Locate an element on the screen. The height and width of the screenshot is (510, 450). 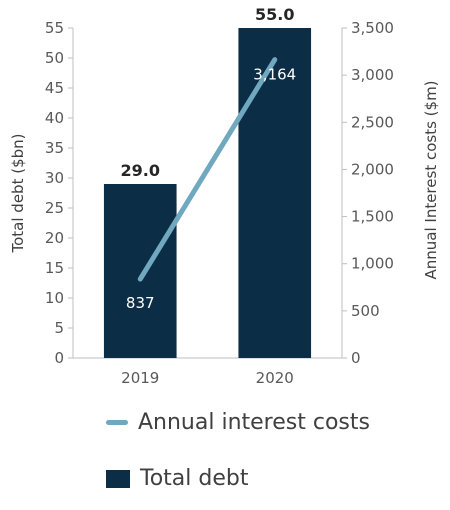
right-tick-label: 500 is located at coordinates (365, 311).